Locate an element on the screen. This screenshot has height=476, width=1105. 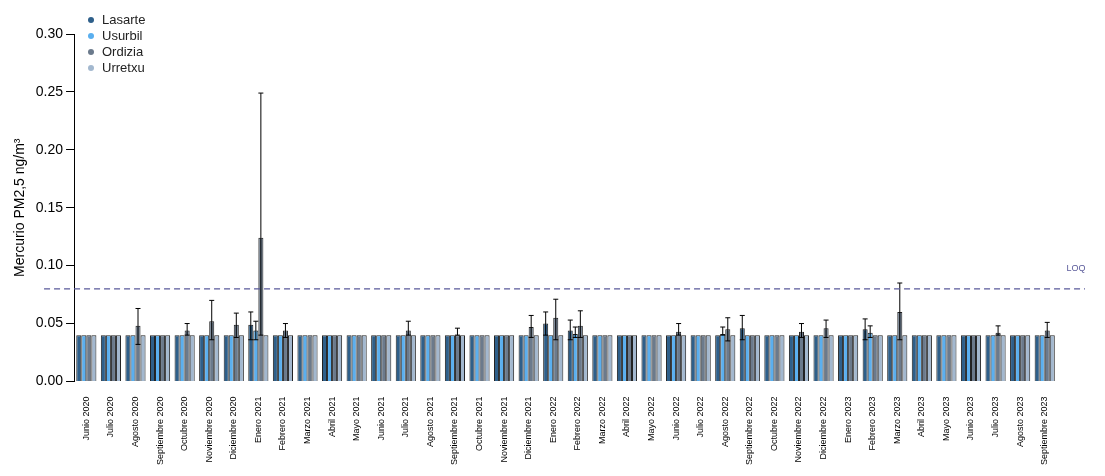
legend-label: Lasarte is located at coordinates (124, 20).